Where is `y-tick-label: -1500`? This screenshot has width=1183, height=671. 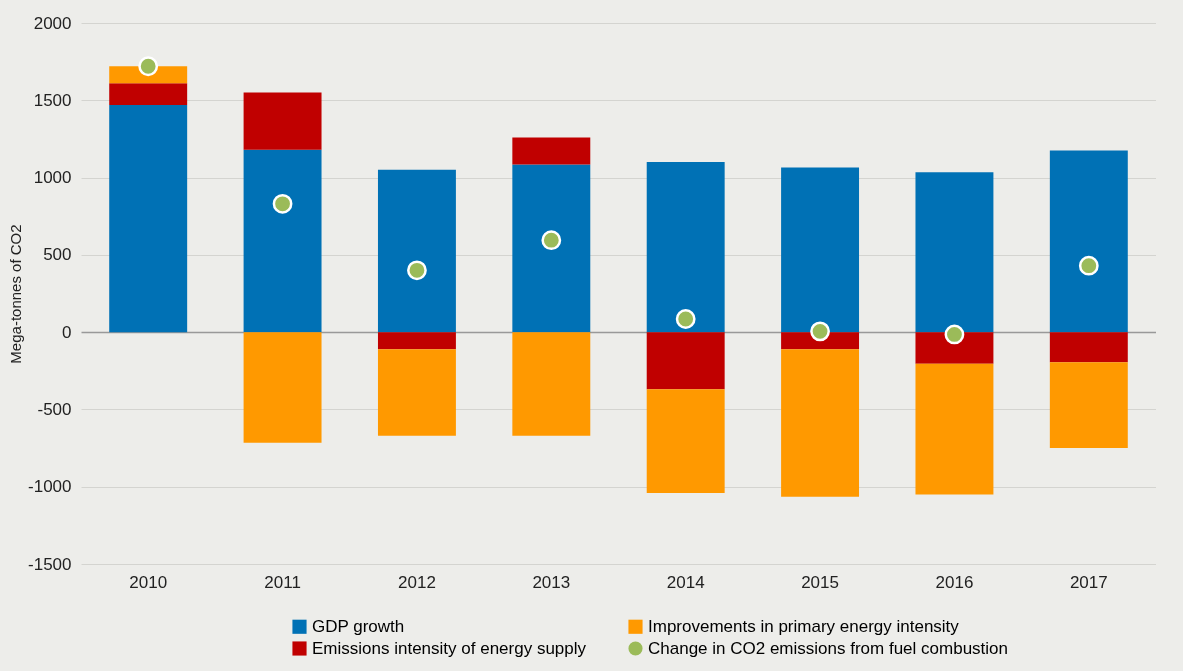
y-tick-label: -1500 is located at coordinates (50, 564).